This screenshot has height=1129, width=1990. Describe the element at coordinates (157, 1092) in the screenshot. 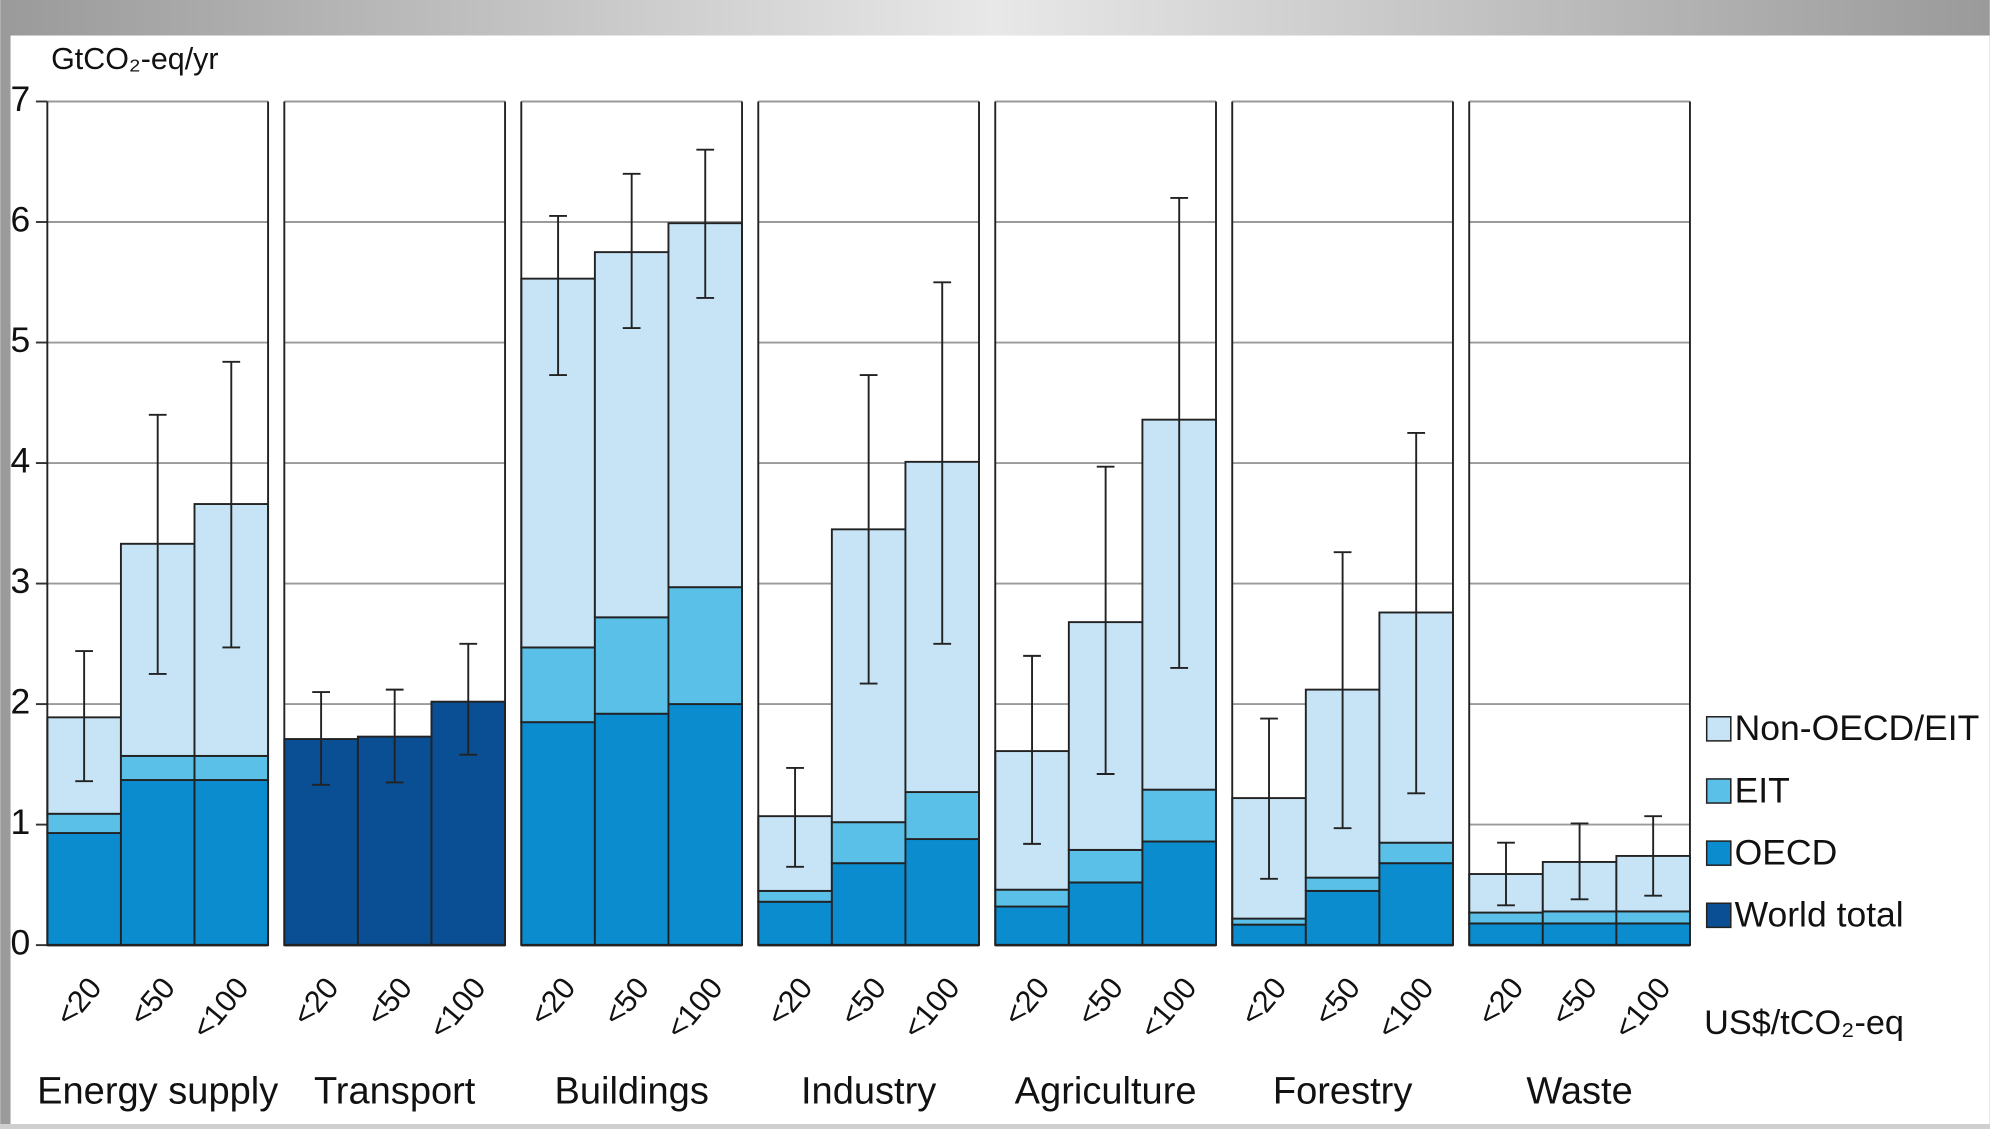

I see `group-label: Energy supply` at that location.